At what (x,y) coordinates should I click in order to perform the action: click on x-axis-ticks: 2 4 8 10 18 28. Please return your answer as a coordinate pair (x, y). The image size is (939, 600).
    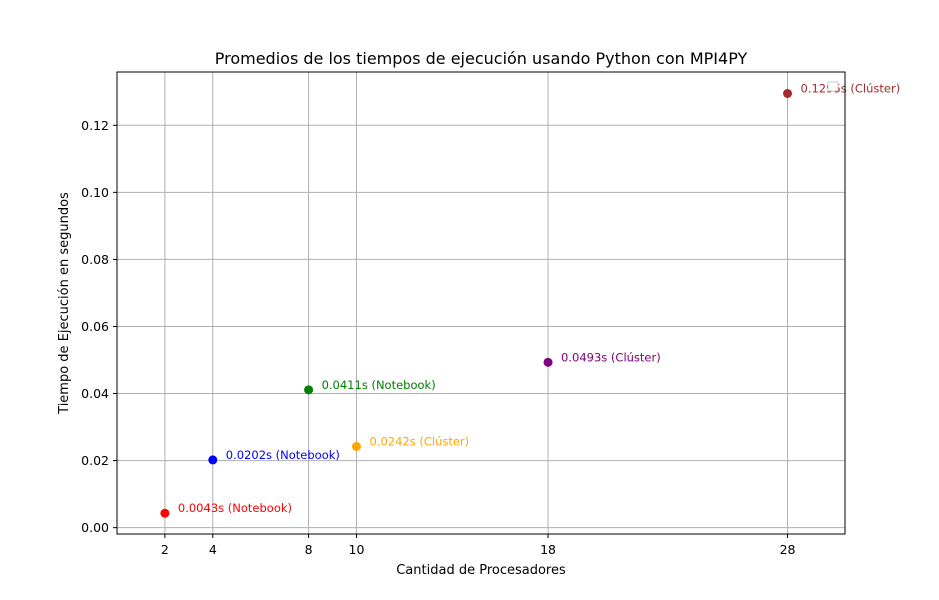
    Looking at the image, I should click on (478, 545).